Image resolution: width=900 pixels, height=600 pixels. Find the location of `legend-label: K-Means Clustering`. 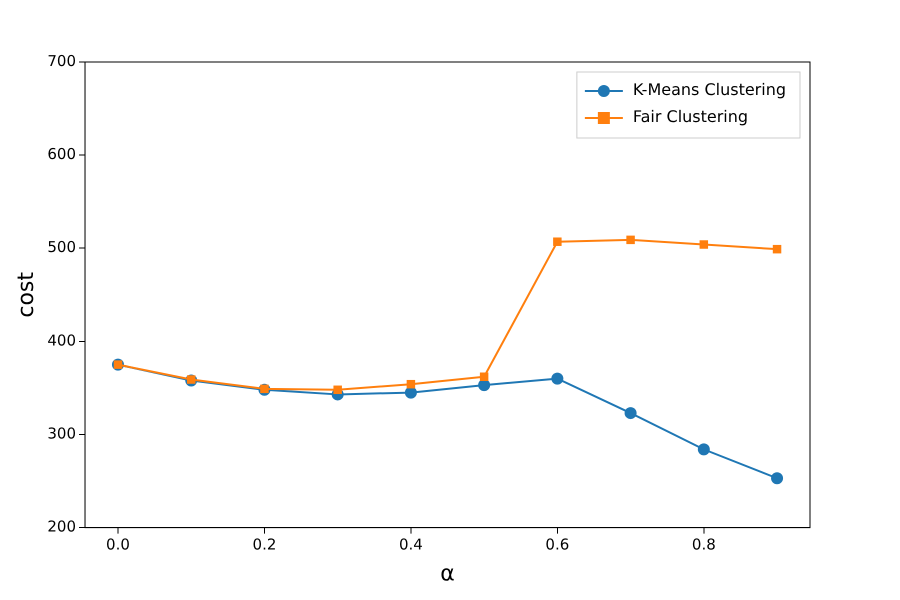

legend-label: K-Means Clustering is located at coordinates (709, 90).